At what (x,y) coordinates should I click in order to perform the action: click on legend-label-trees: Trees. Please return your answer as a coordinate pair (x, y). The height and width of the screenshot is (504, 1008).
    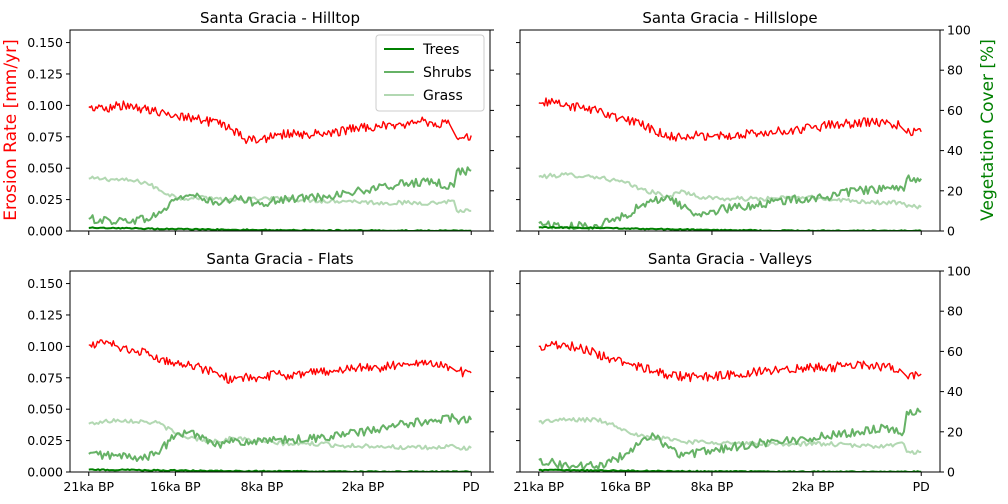
    Looking at the image, I should click on (440, 50).